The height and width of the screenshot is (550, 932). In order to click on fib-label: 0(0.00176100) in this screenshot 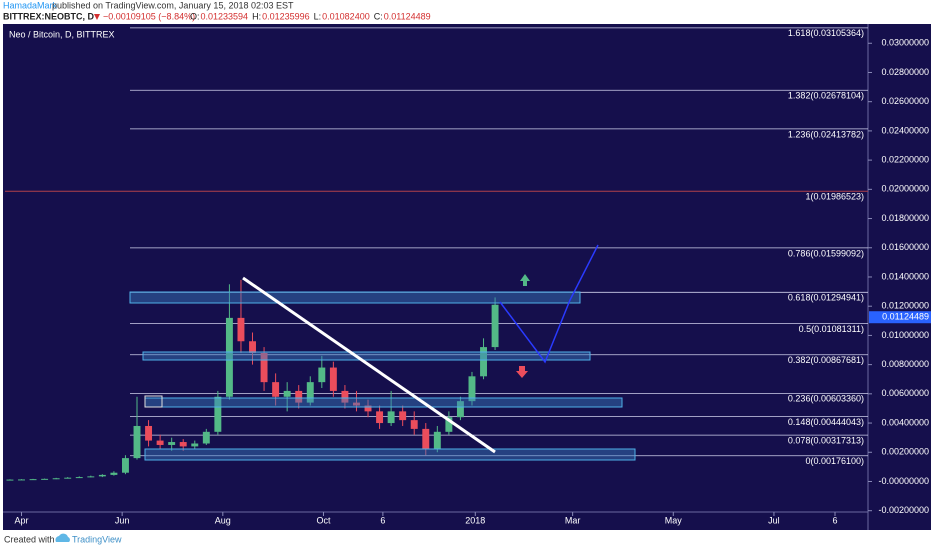, I will do `click(834, 461)`.